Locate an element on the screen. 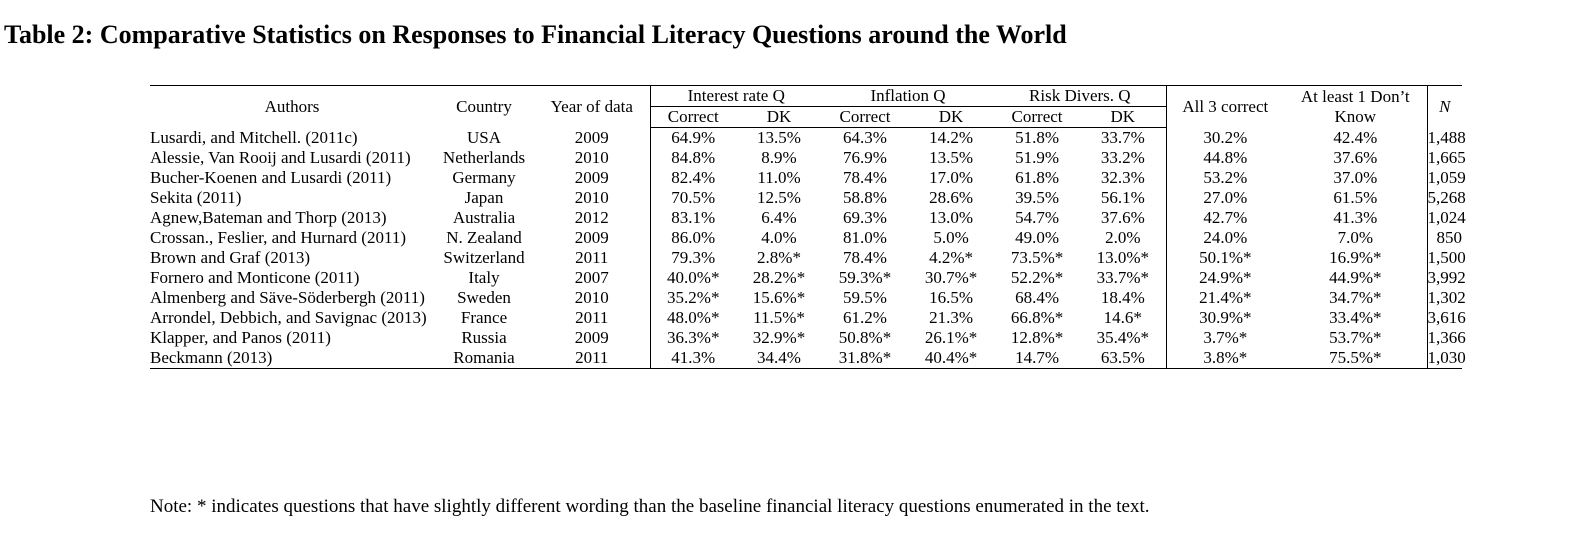 The image size is (1586, 548). cell-country: Japan is located at coordinates (484, 197).